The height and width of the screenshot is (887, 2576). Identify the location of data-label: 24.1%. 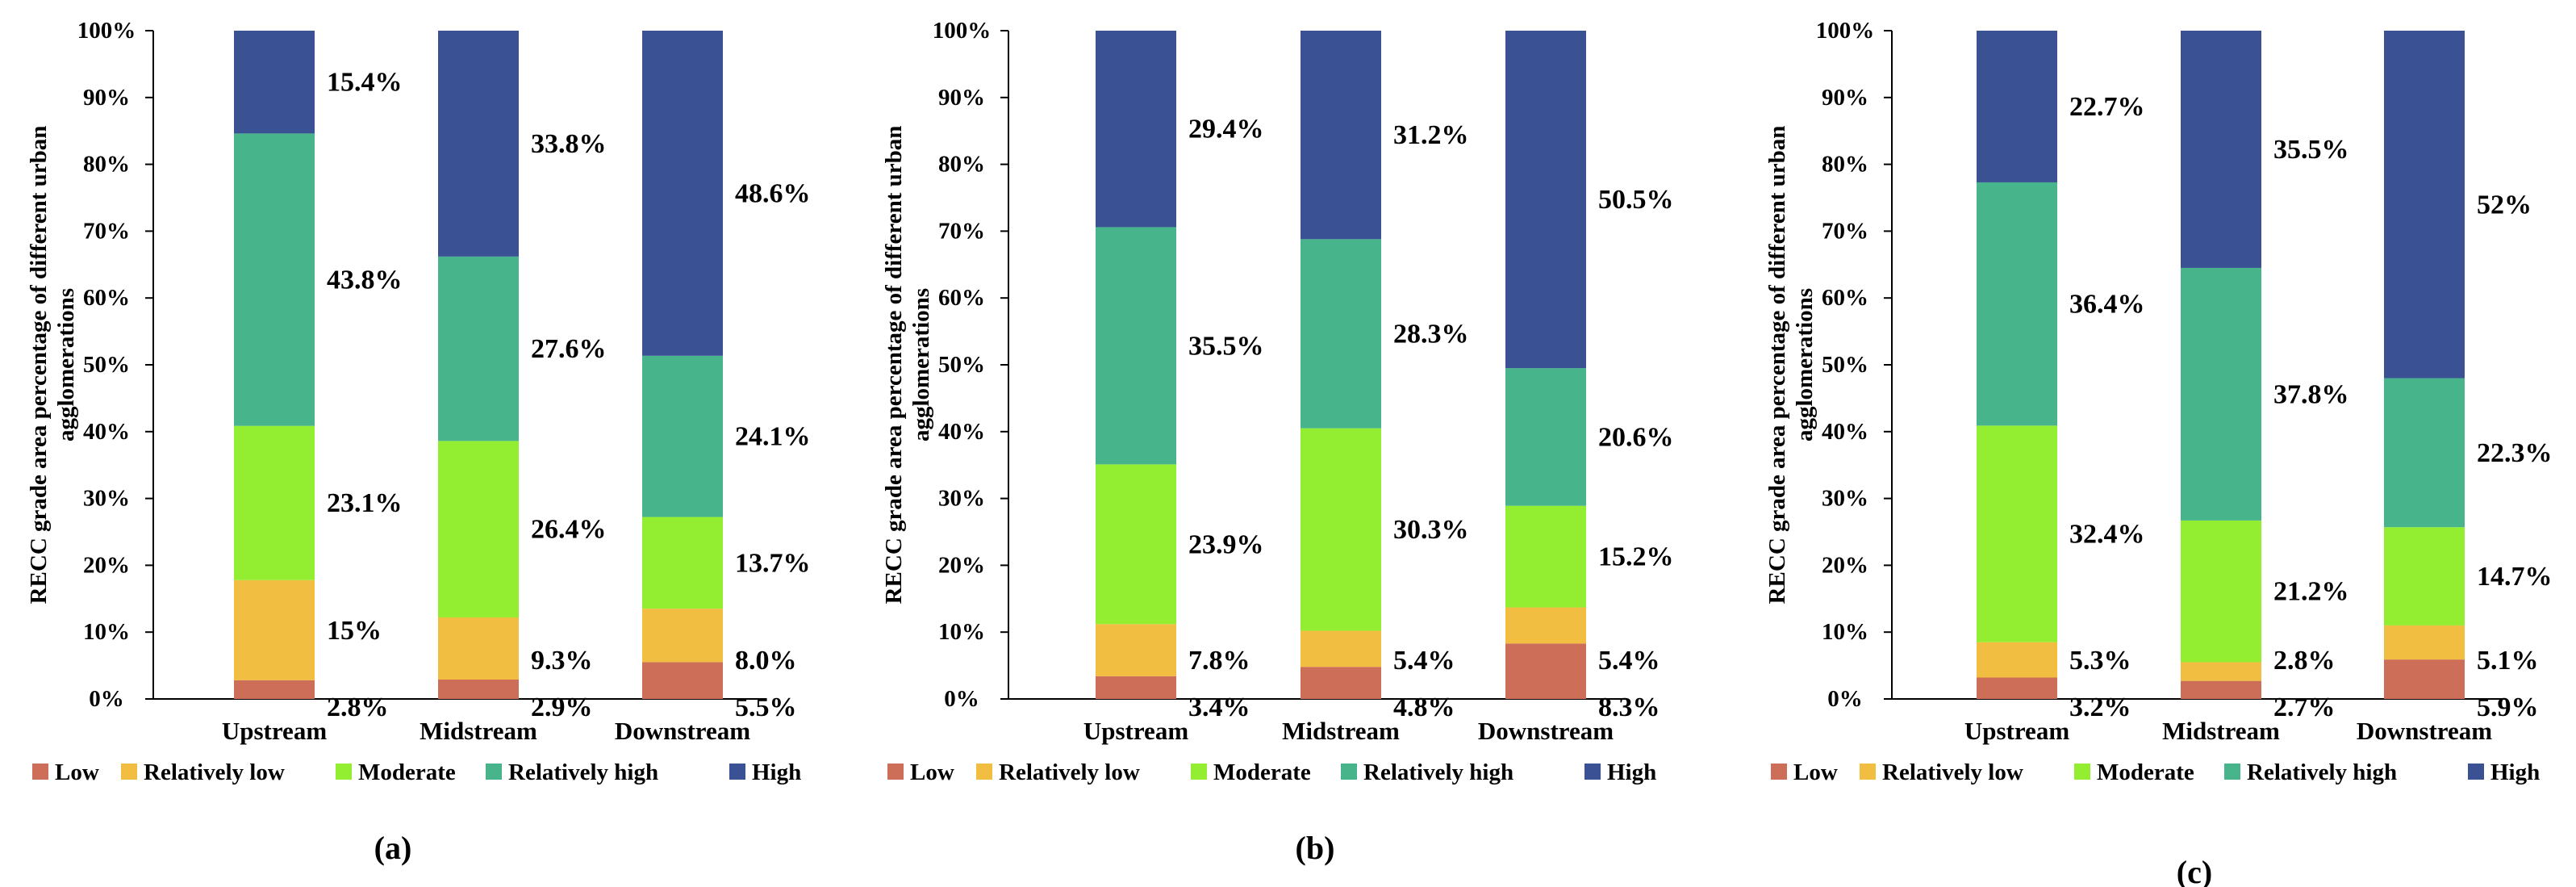
(773, 437).